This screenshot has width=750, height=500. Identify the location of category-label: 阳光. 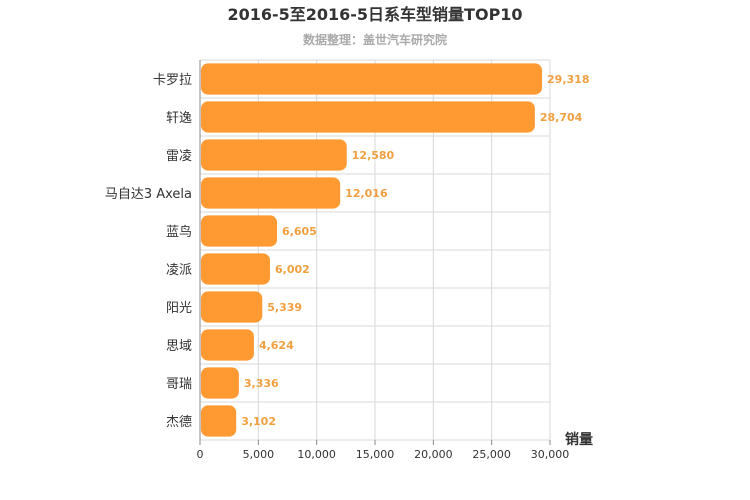
(179, 308).